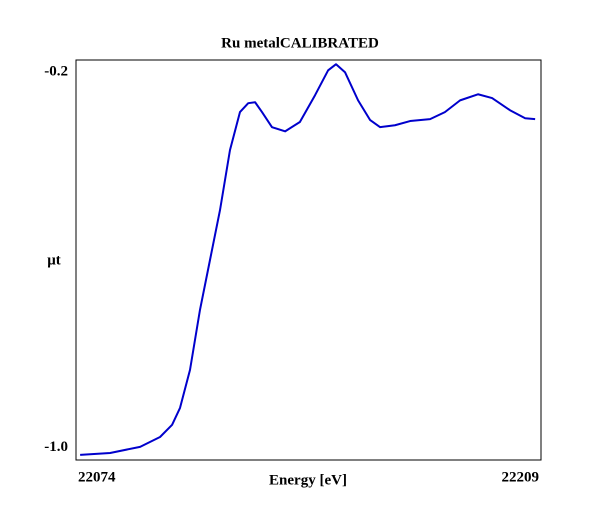  I want to click on y-tick-label: -1.0, so click(56, 447).